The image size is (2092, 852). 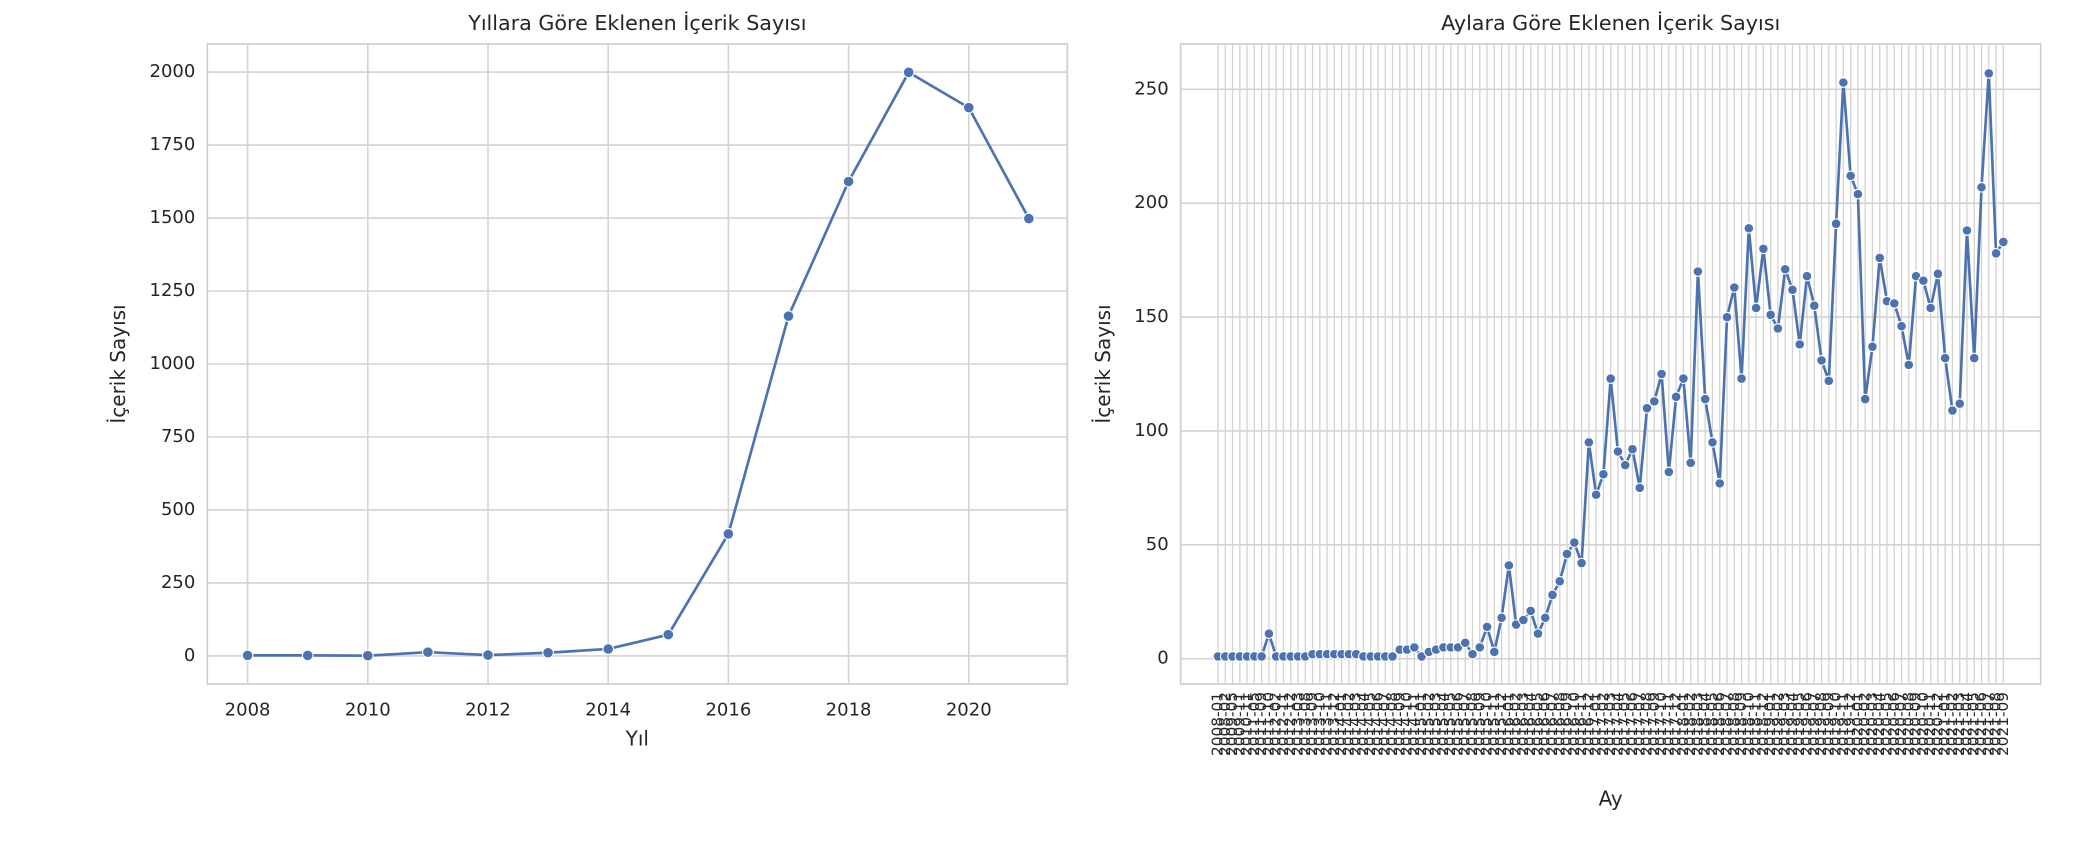 I want to click on x-tick-label: 2018-06, so click(x=1719, y=724).